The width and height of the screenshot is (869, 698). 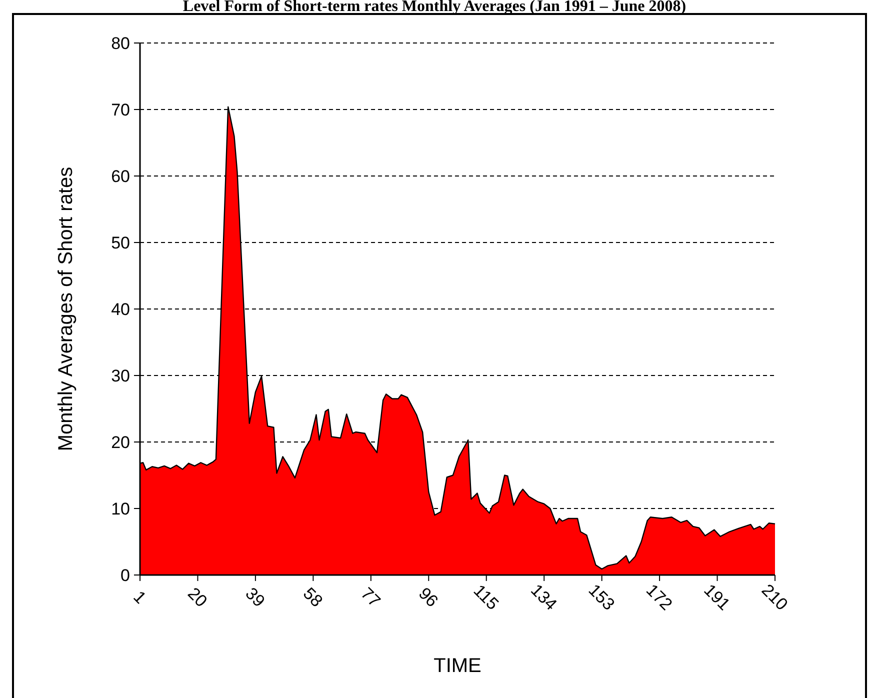 What do you see at coordinates (120, 309) in the screenshot?
I see `y-tick-label: 40` at bounding box center [120, 309].